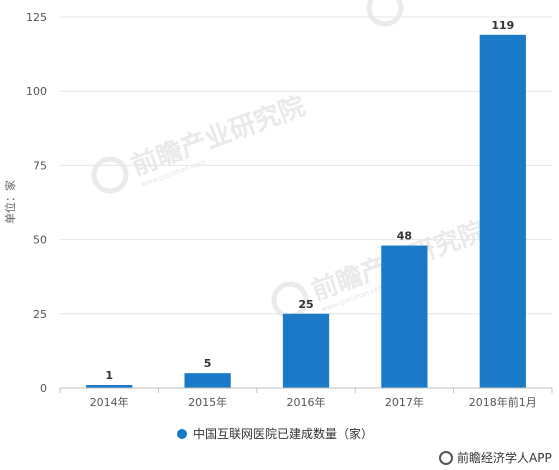 This screenshot has height=470, width=559. What do you see at coordinates (36, 203) in the screenshot?
I see `y-axis-ticks: 0 25 50 75 100 125` at bounding box center [36, 203].